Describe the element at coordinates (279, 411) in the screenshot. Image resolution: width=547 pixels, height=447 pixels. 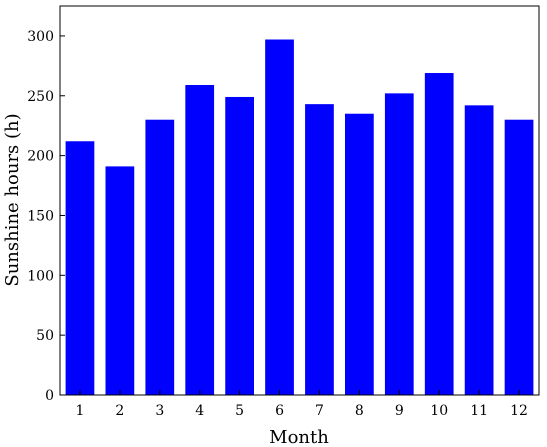
I see `x-tick-label: 6` at that location.